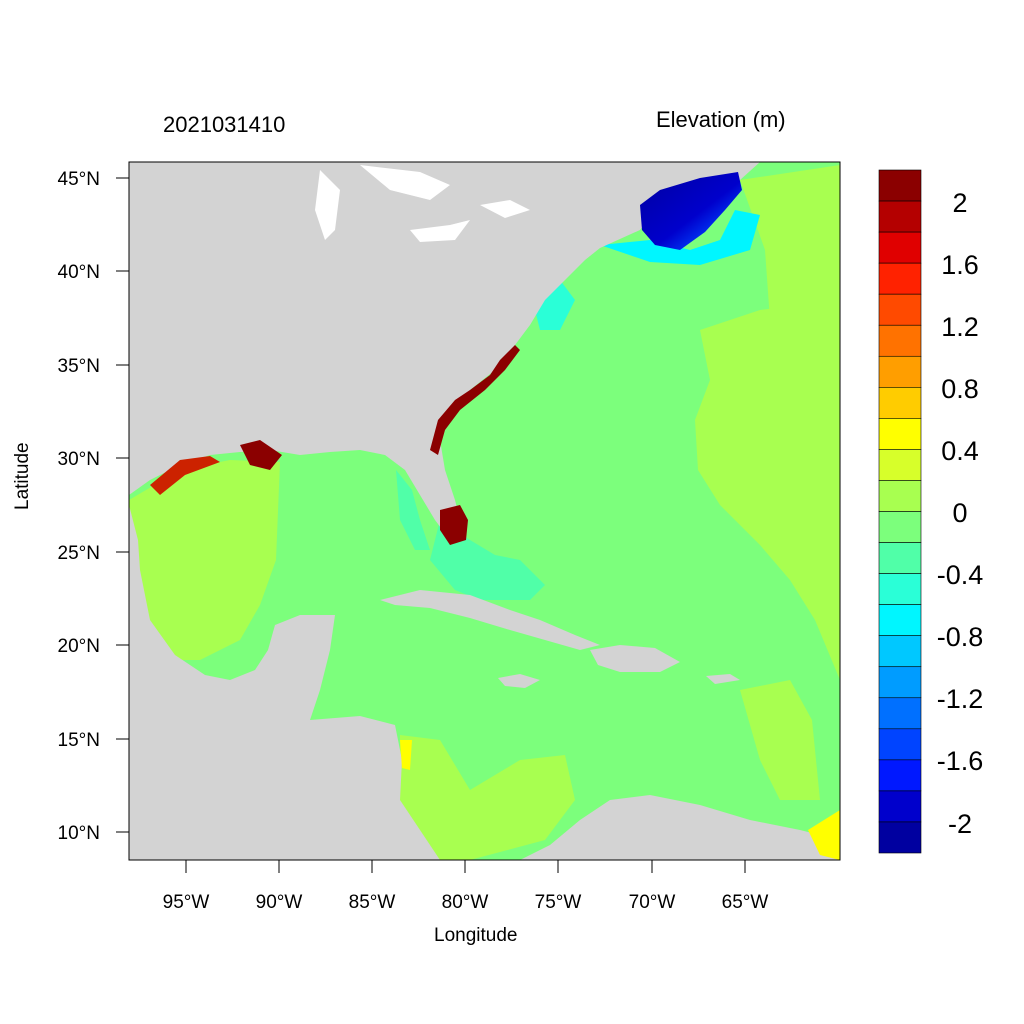 Image resolution: width=1024 pixels, height=1024 pixels. What do you see at coordinates (79, 553) in the screenshot?
I see `y-tick-label: 25°N` at bounding box center [79, 553].